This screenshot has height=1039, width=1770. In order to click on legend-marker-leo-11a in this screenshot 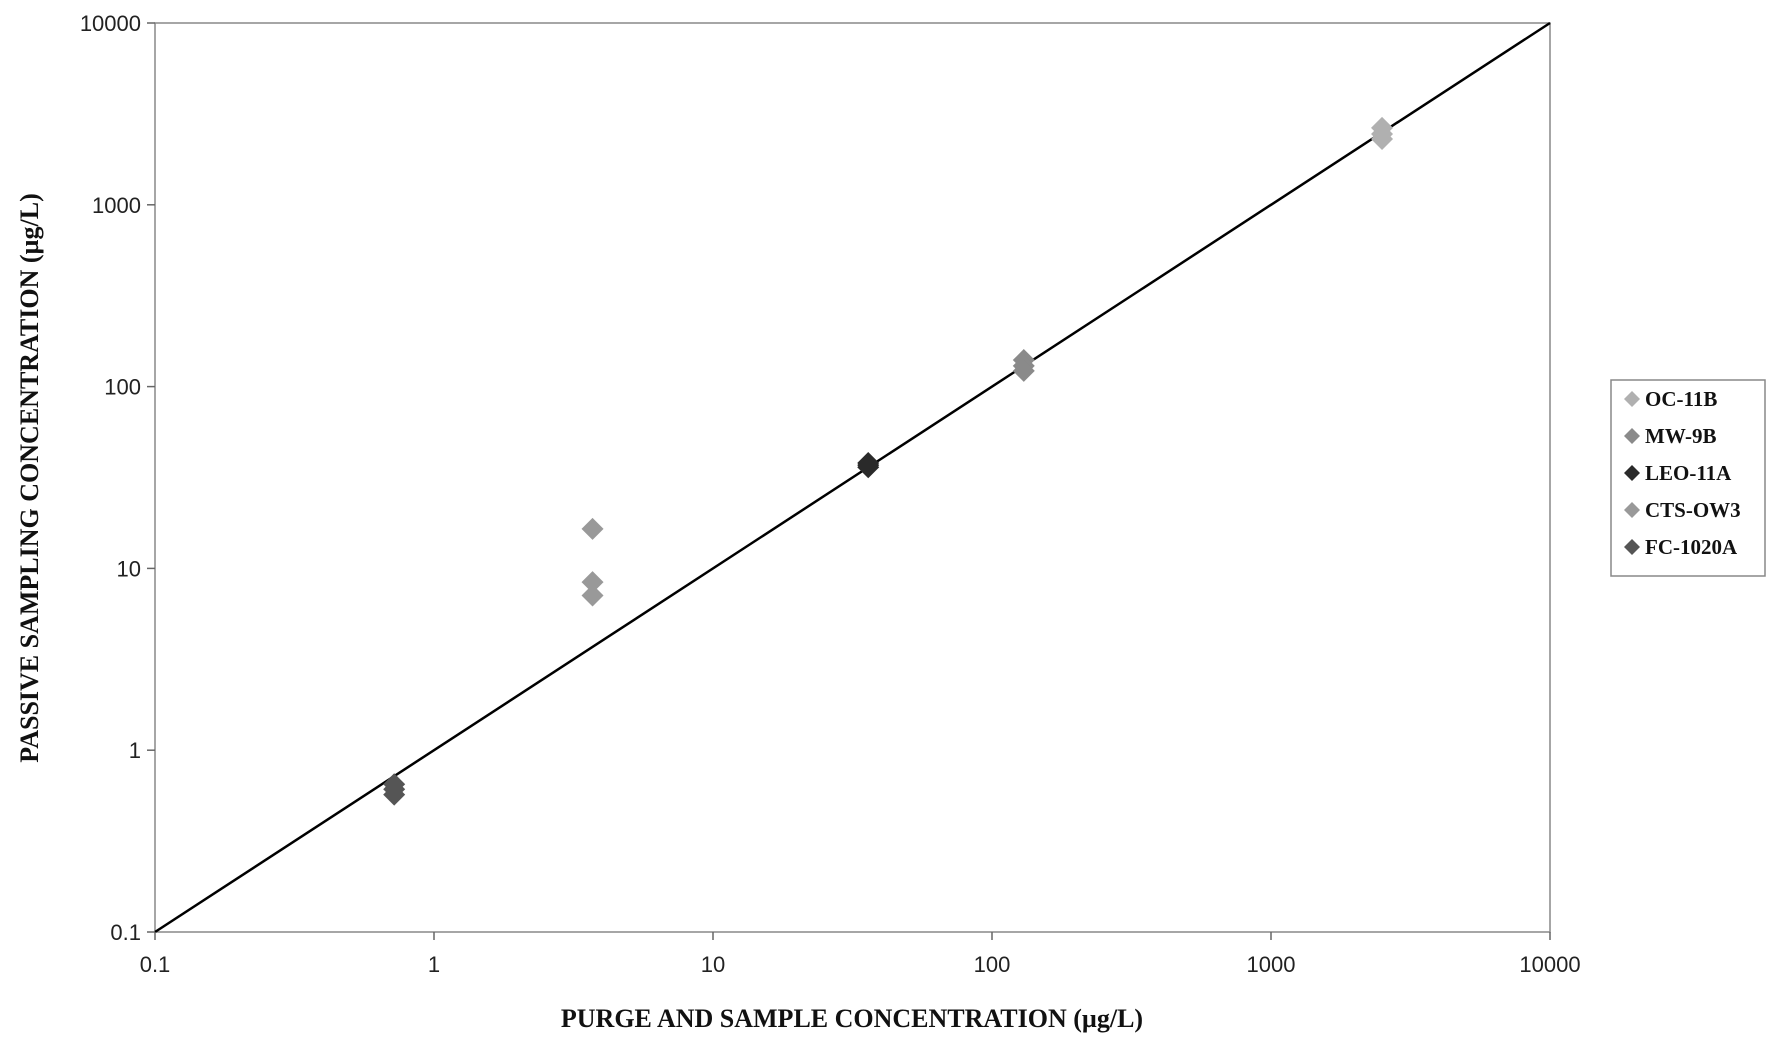, I will do `click(1632, 473)`.